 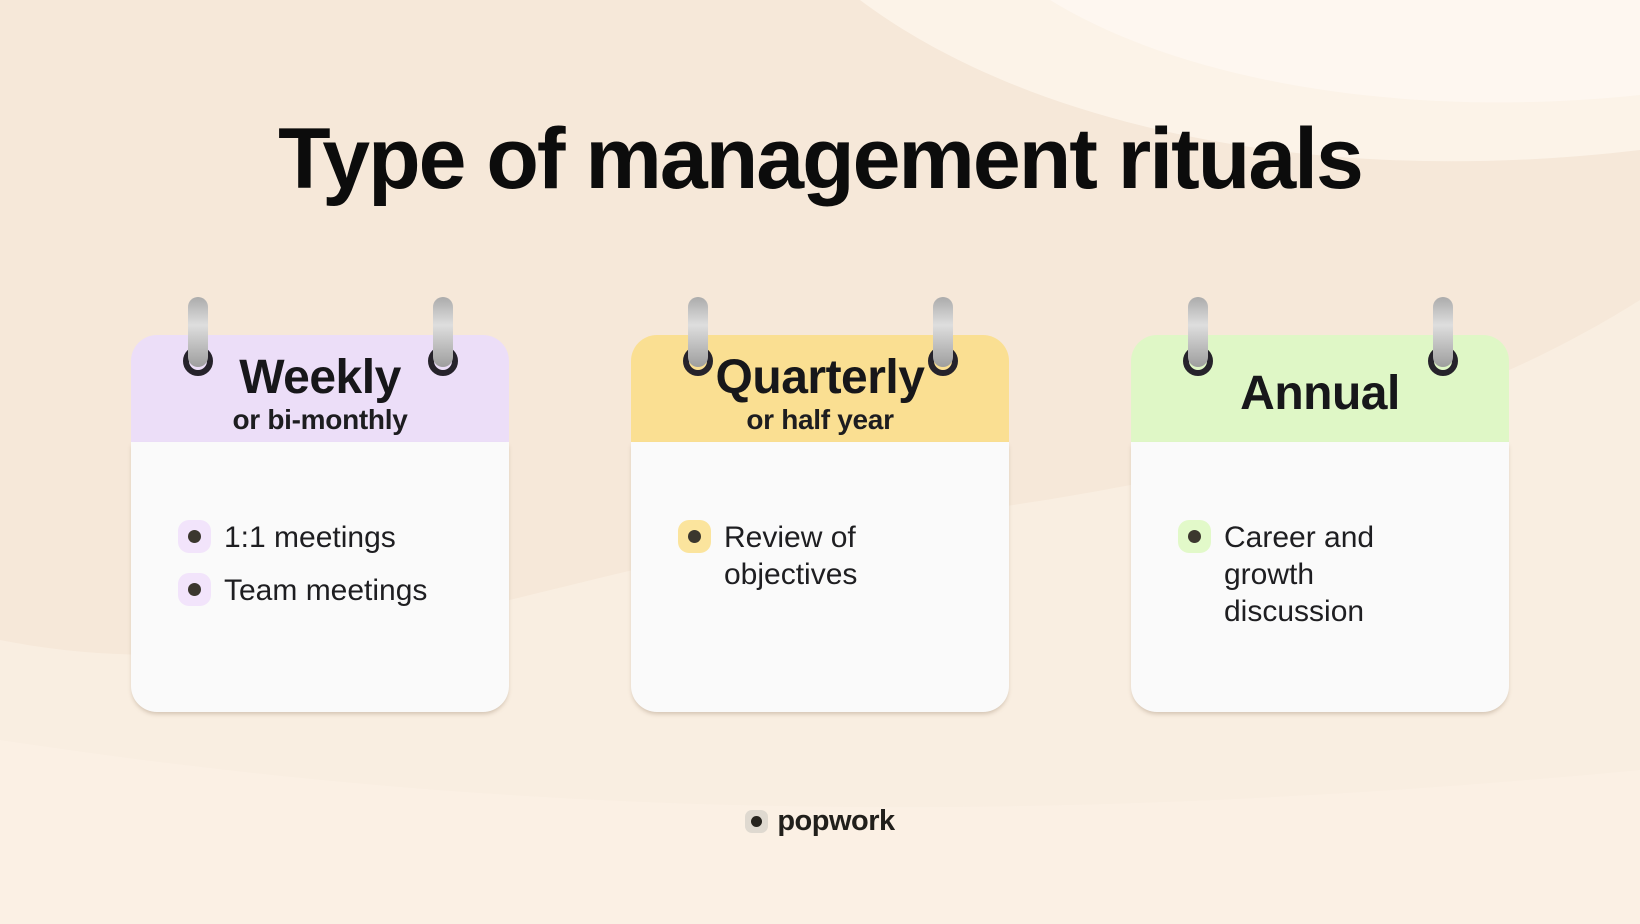 What do you see at coordinates (791, 556) in the screenshot?
I see `list-item-label: Review of objectives` at bounding box center [791, 556].